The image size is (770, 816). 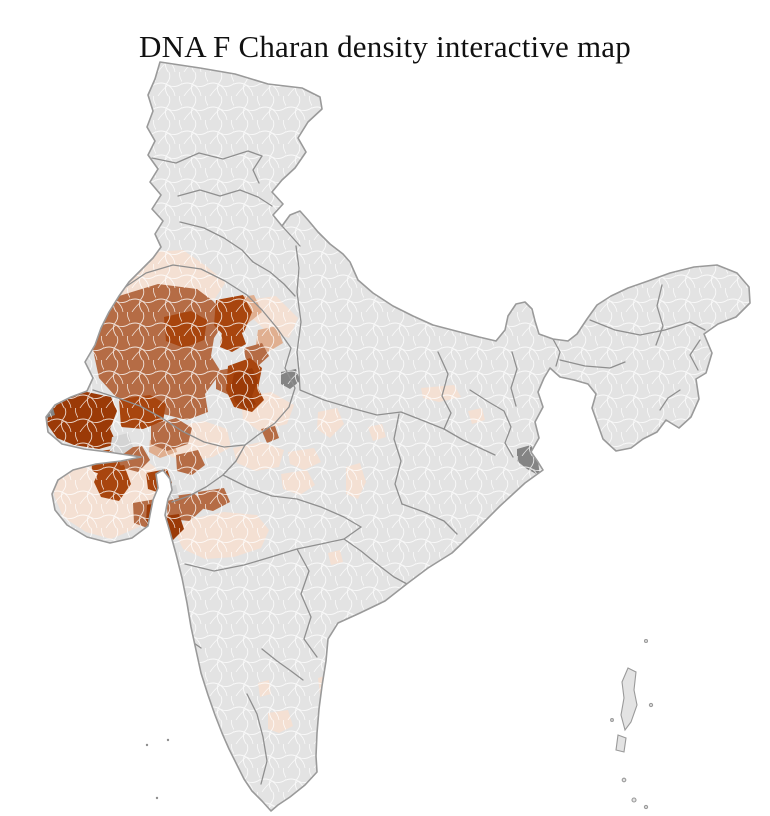 What do you see at coordinates (385, 46) in the screenshot?
I see `page-title: DNA F Charan density interactive map` at bounding box center [385, 46].